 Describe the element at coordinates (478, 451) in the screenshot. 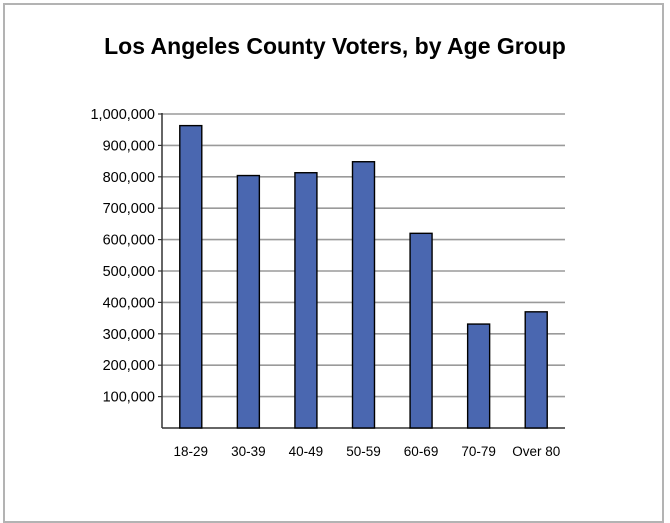

I see `x-tick-label: 70-79` at that location.